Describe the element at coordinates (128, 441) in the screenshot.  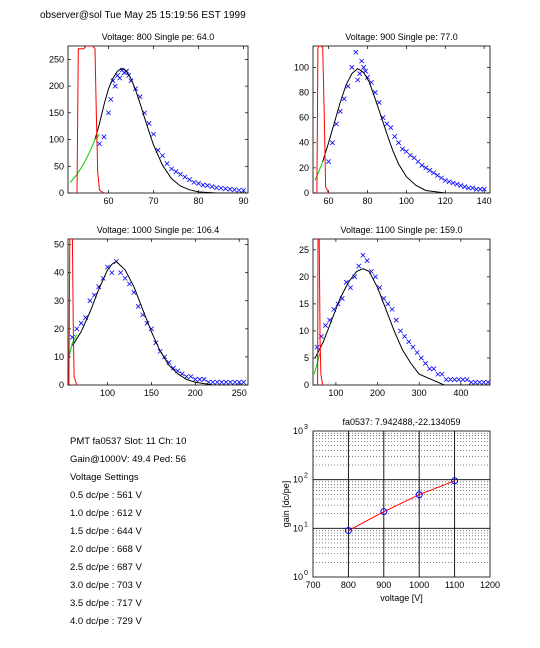
I see `pmt-info: PMT fa0537 Slot: 11 Ch: 10` at that location.